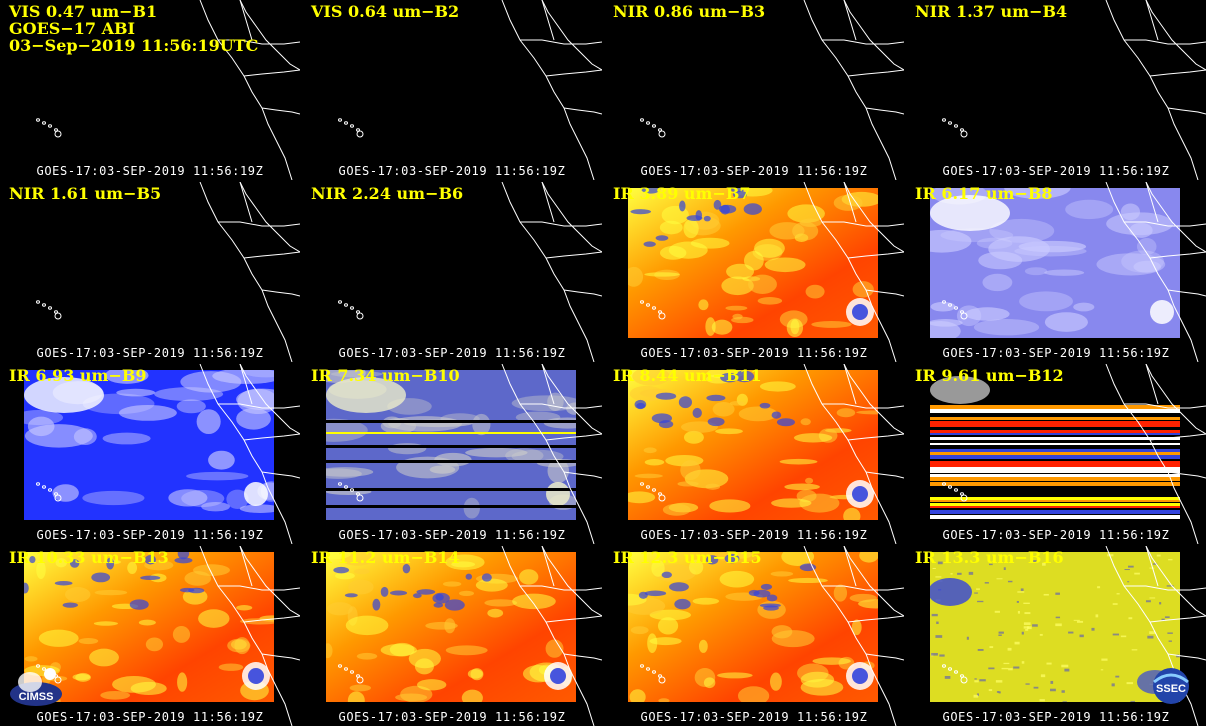 Image resolution: width=1206 pixels, height=726 pixels. I want to click on band-label: IR 8.44 um−B11, so click(687, 375).